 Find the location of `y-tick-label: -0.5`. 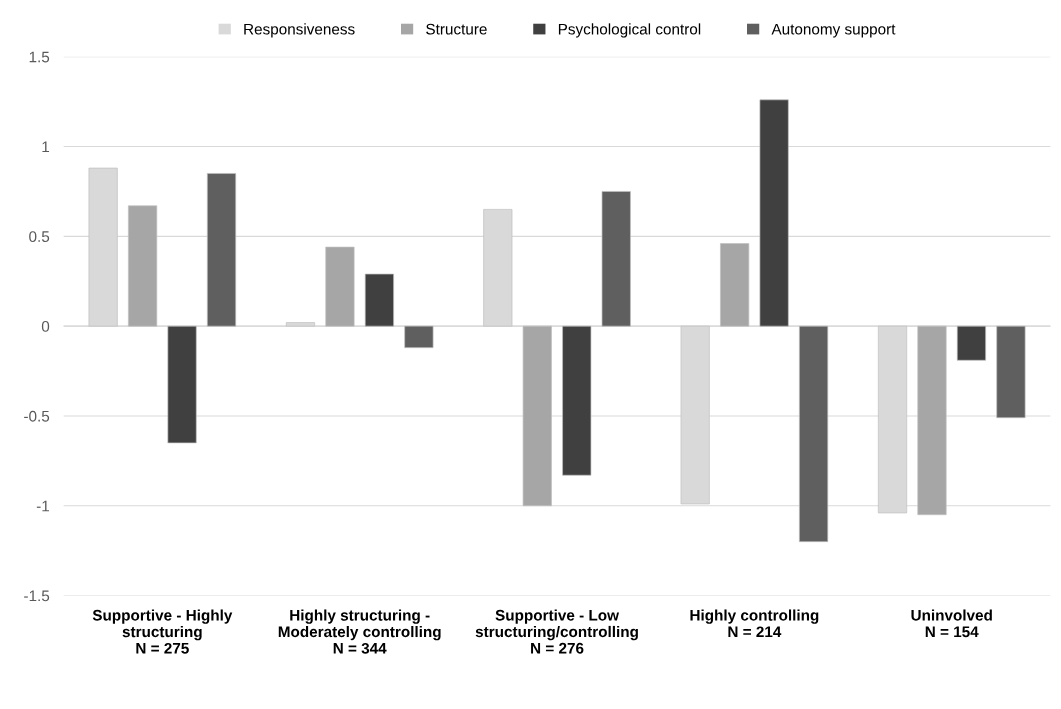

y-tick-label: -0.5 is located at coordinates (37, 416).